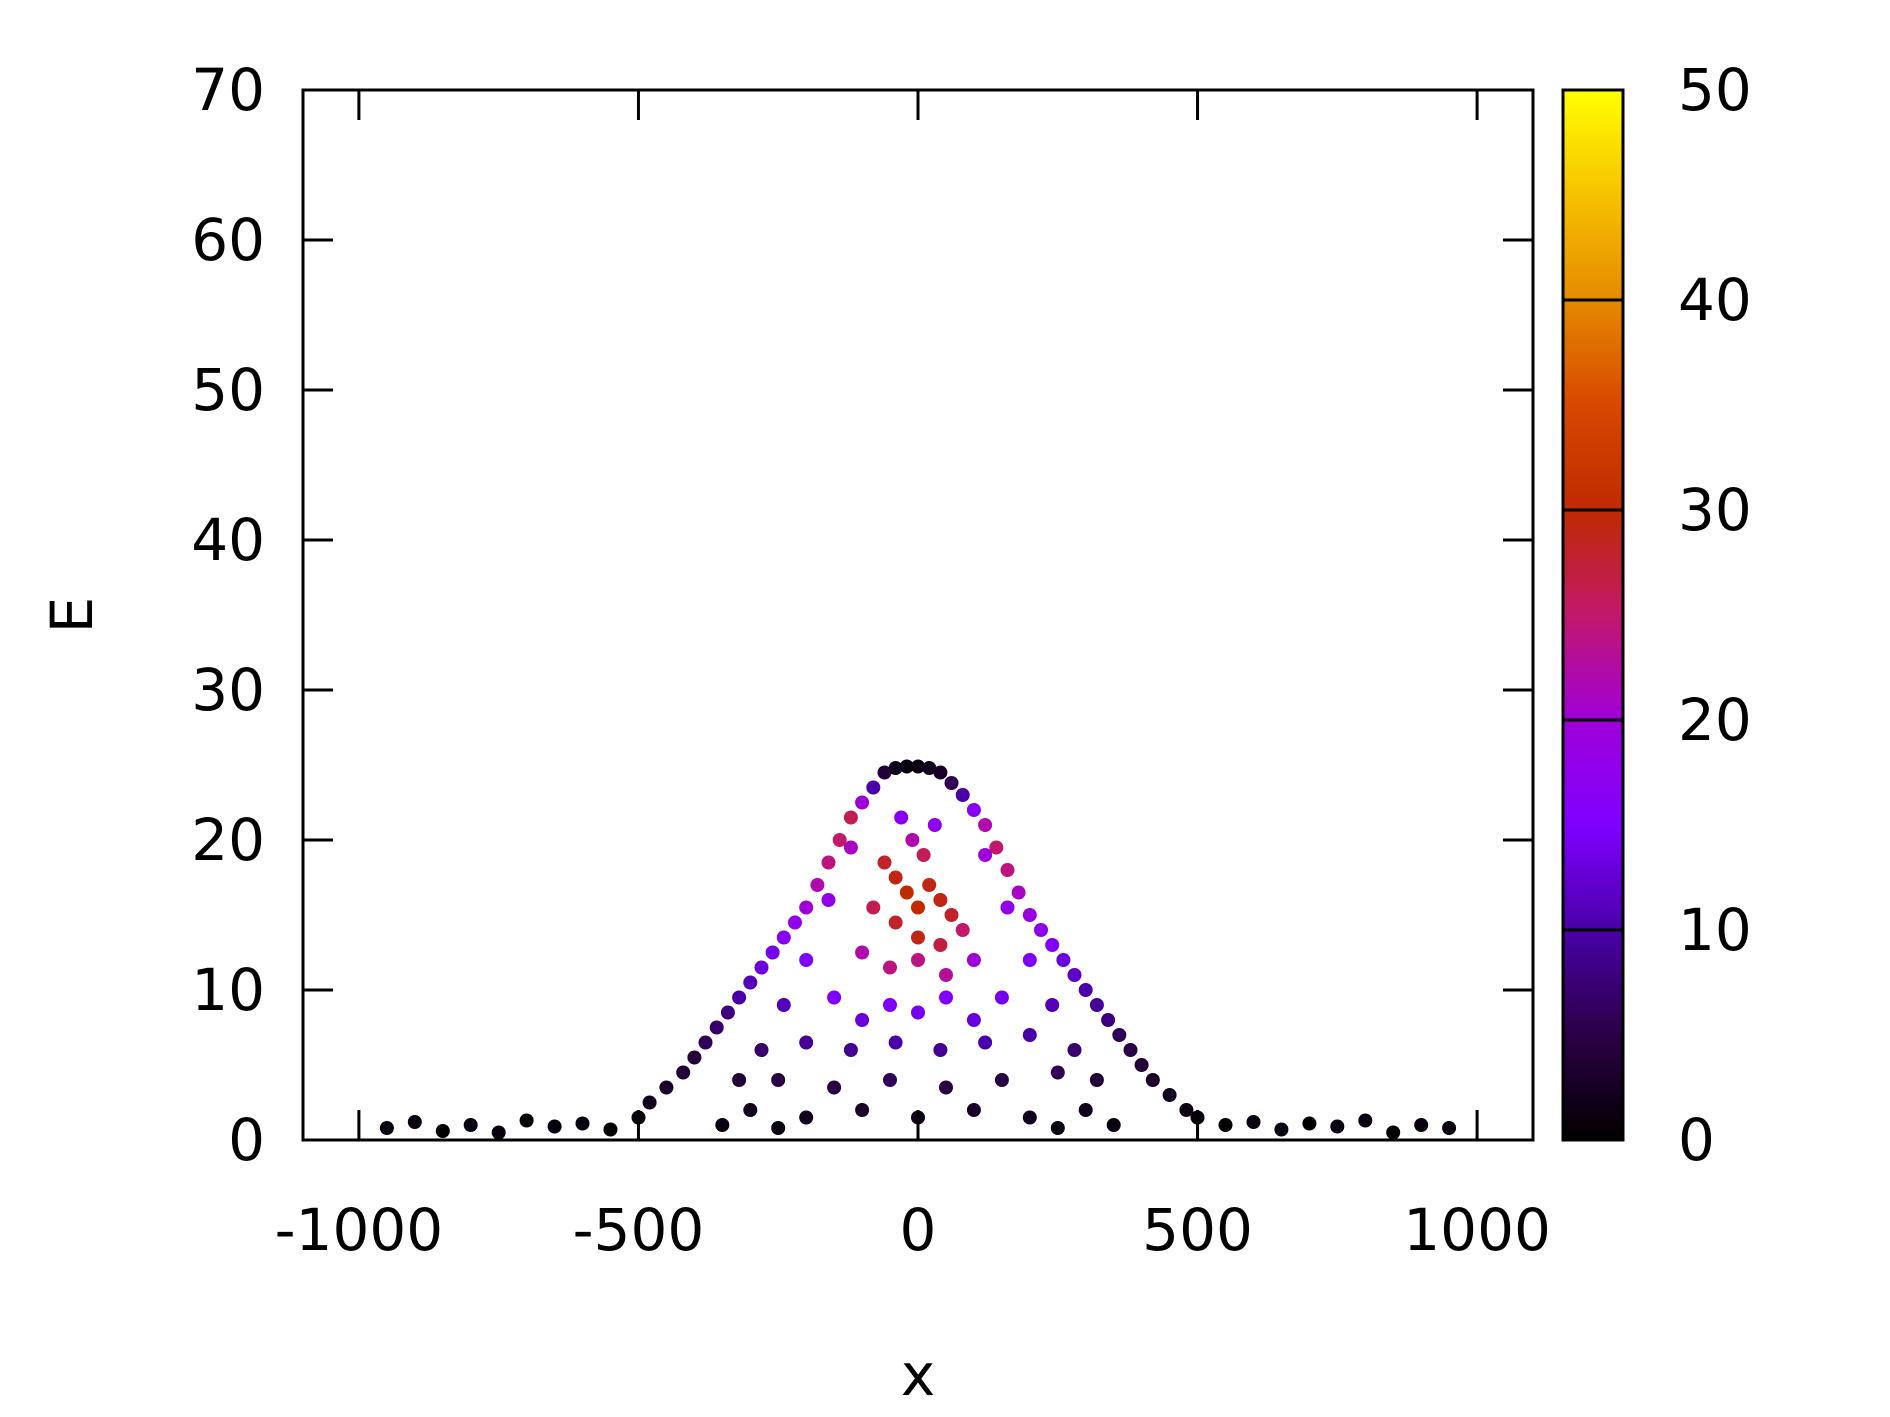 The height and width of the screenshot is (1417, 1890). What do you see at coordinates (918, 1375) in the screenshot?
I see `x-axis-title: x` at bounding box center [918, 1375].